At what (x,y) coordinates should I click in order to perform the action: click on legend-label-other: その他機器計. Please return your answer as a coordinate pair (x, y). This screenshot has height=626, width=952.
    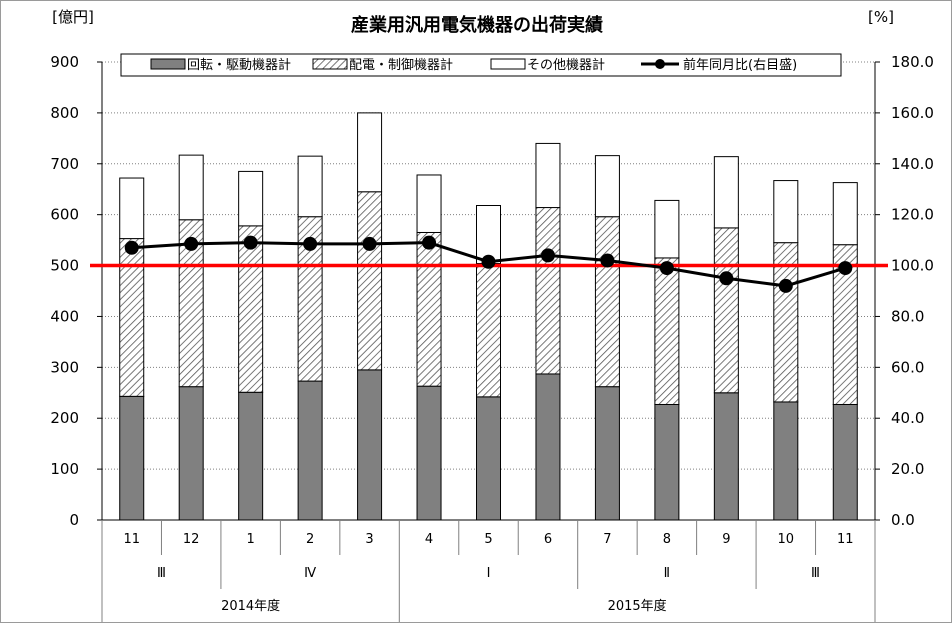
    Looking at the image, I should click on (566, 65).